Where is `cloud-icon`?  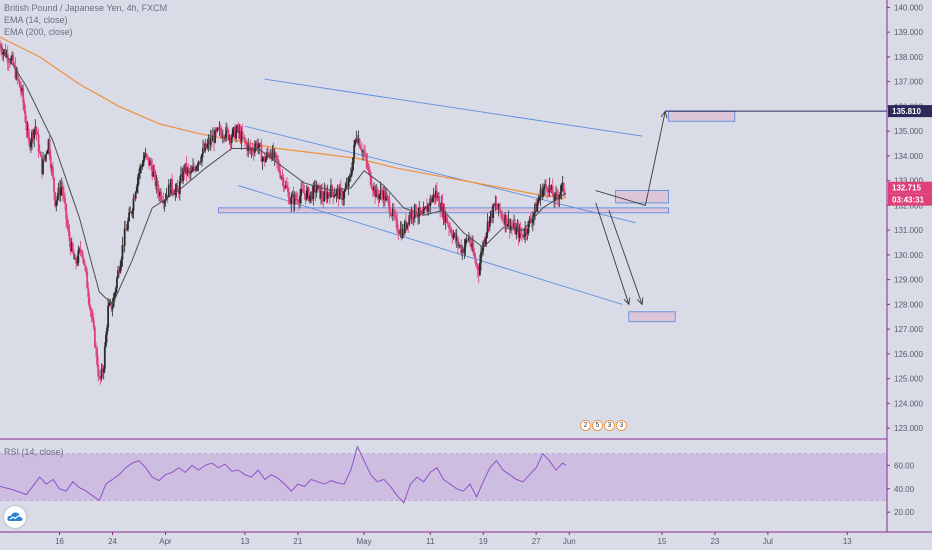 cloud-icon is located at coordinates (15, 516).